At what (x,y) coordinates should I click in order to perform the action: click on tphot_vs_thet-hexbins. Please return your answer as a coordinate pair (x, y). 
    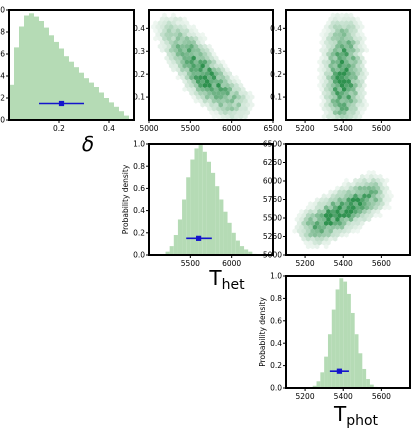
    Looking at the image, I should click on (343, 210).